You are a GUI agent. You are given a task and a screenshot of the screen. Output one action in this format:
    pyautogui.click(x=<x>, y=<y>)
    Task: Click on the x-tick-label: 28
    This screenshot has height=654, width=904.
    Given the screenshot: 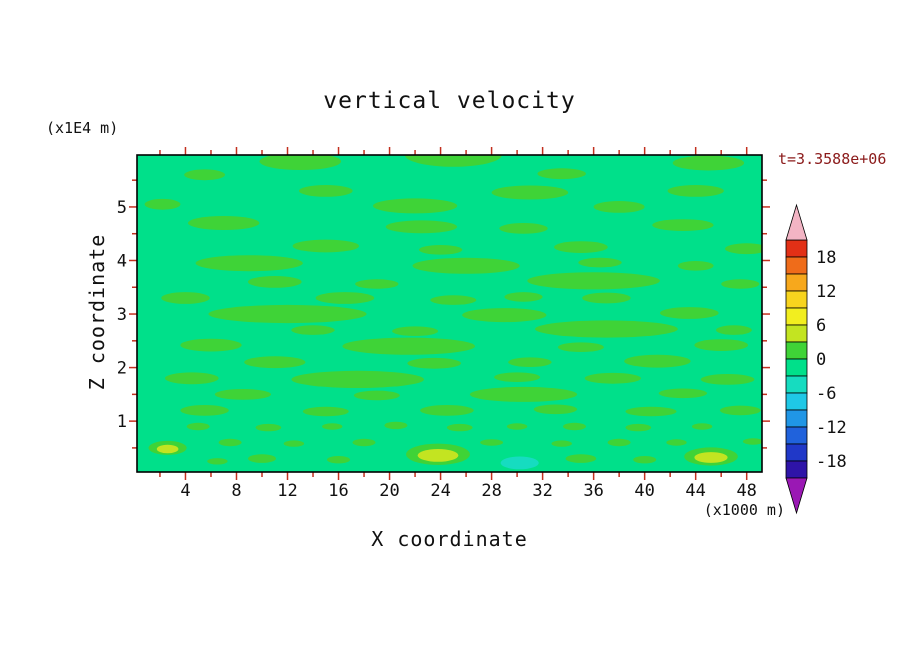 What is the action you would take?
    pyautogui.click(x=491, y=491)
    